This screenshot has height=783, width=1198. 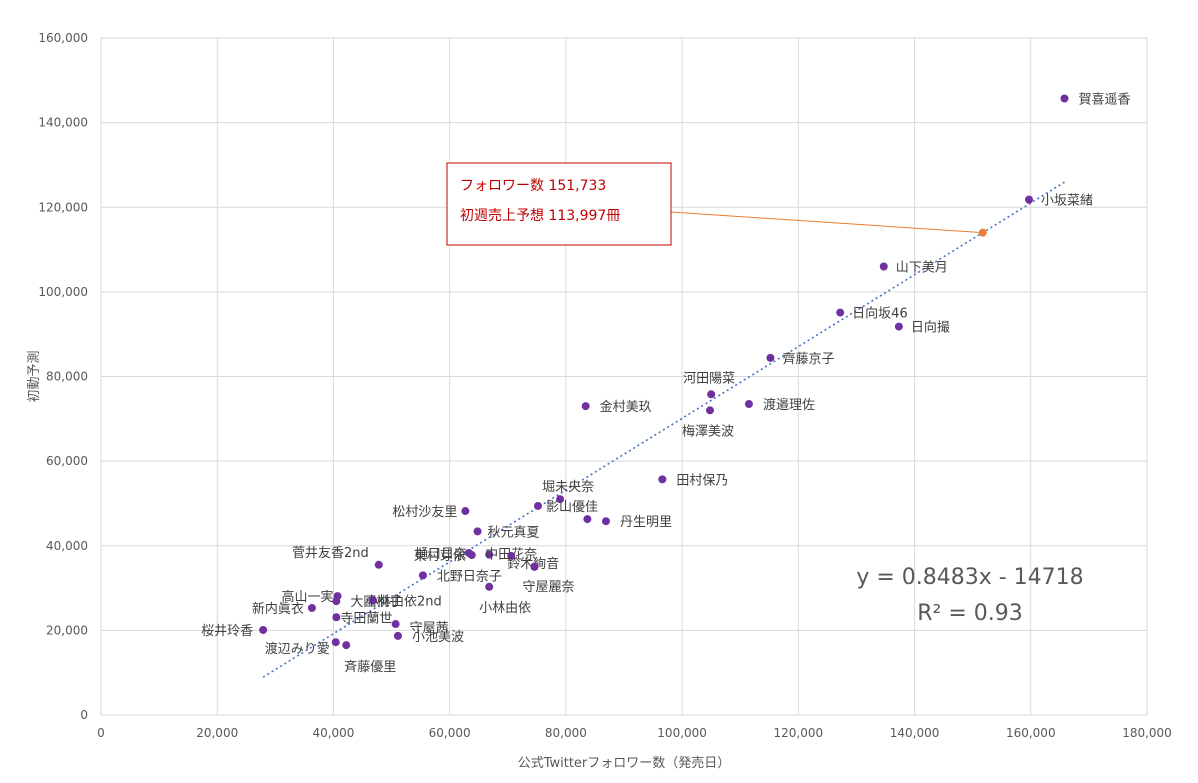 What do you see at coordinates (330, 553) in the screenshot?
I see `point-label: 菅井友香2nd` at bounding box center [330, 553].